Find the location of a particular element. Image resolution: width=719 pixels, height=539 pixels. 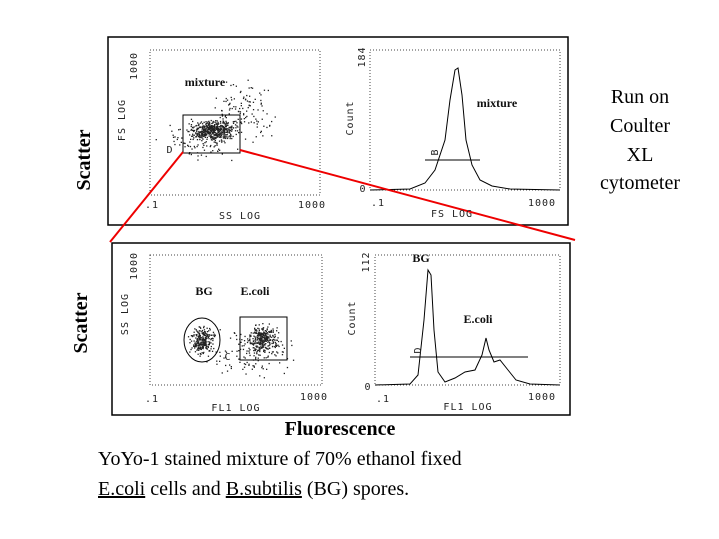

tick-label: 184 is located at coordinates (362, 56).